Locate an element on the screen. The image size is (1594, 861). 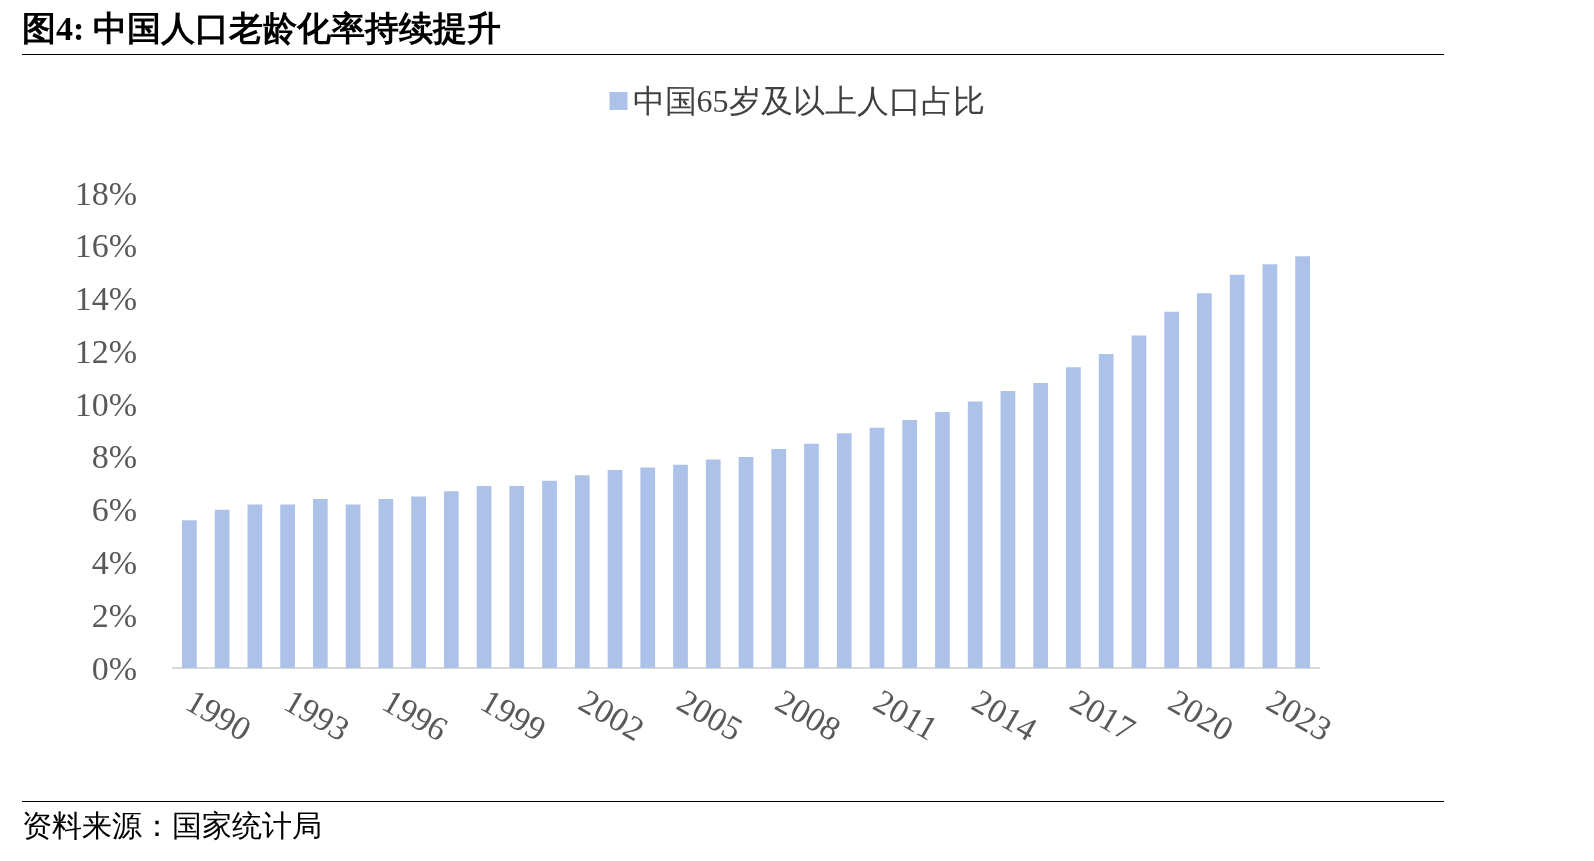
legend-label: 中国65岁及以上人口占比 is located at coordinates (808, 101).